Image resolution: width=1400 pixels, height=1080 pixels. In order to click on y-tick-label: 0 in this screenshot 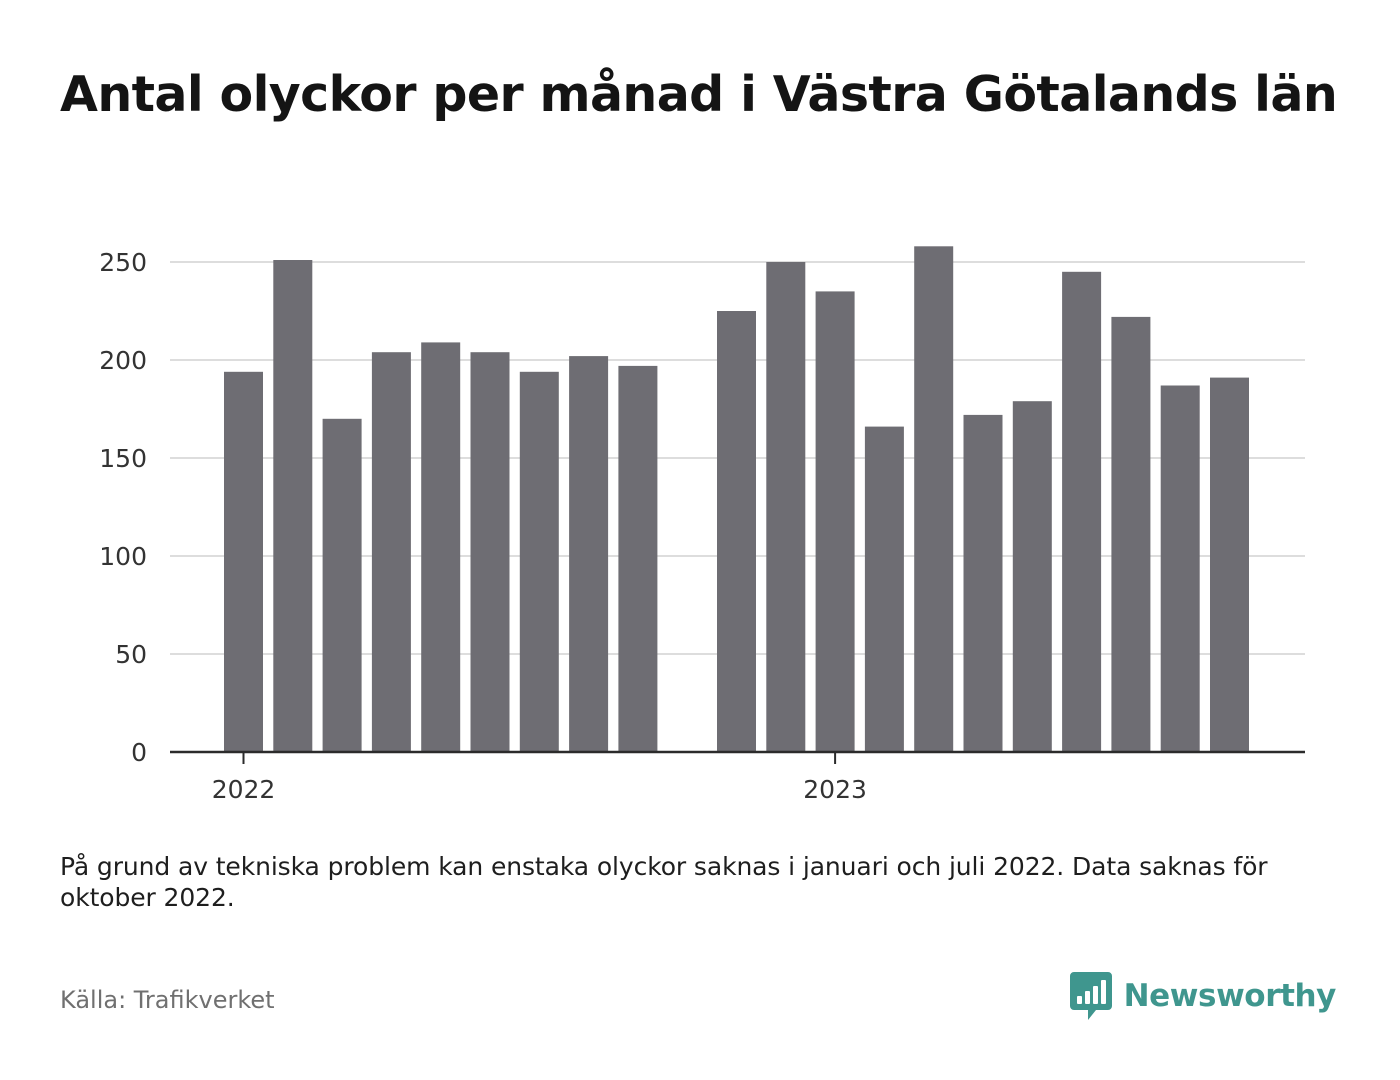, I will do `click(139, 752)`.